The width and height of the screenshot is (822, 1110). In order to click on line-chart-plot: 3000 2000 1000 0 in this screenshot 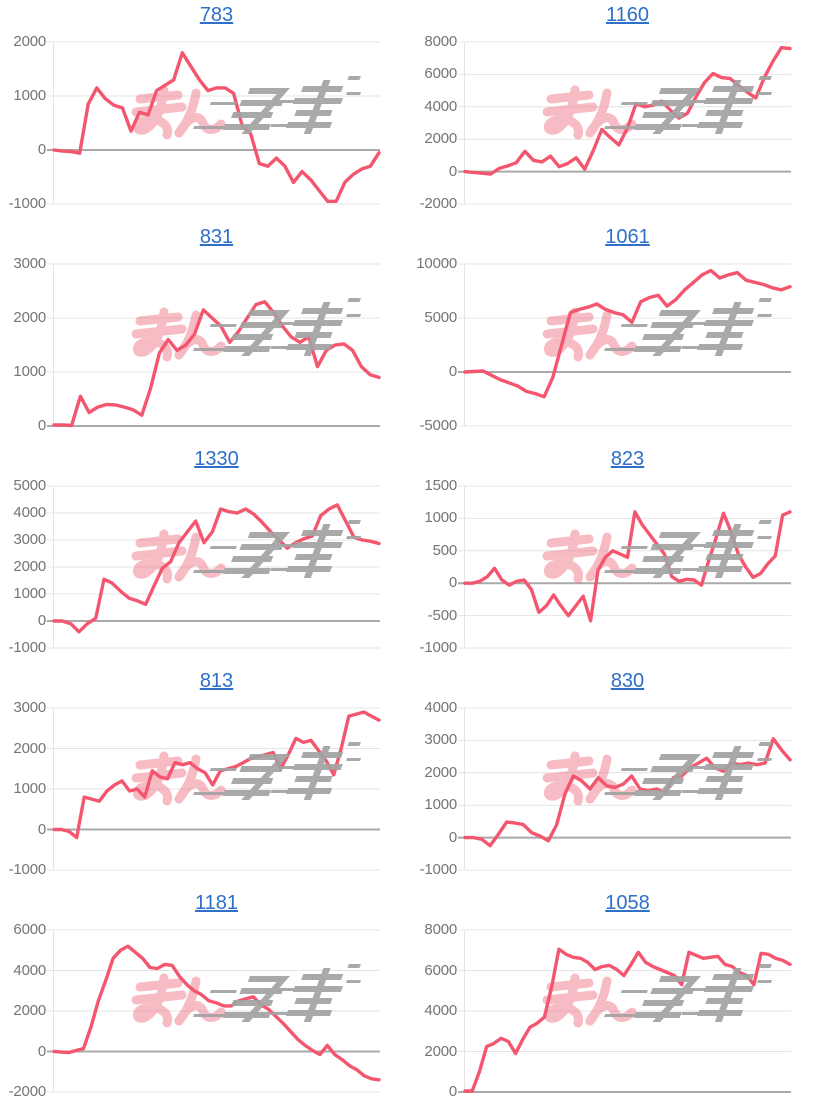, I will do `click(205, 333)`.